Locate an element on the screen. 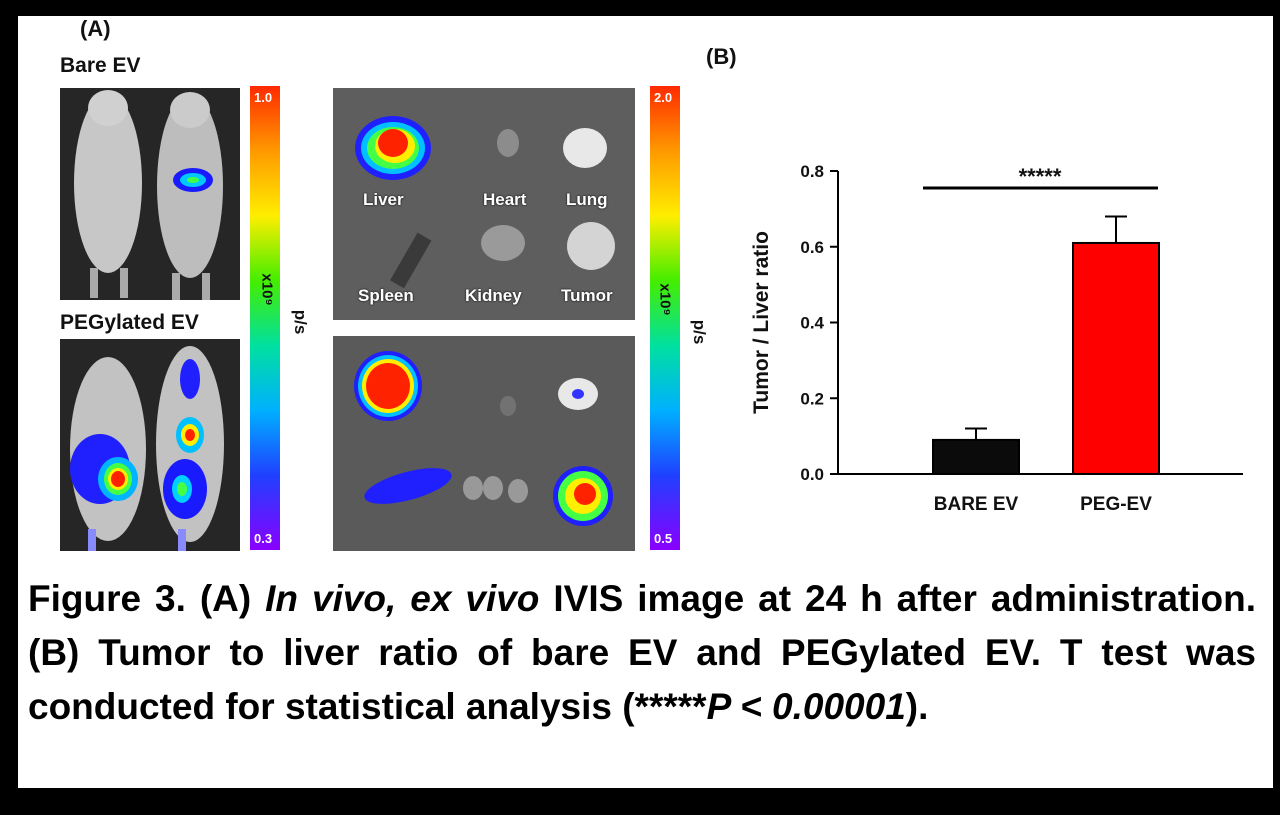  scale-2-multiplier: x10⁹ is located at coordinates (665, 299).